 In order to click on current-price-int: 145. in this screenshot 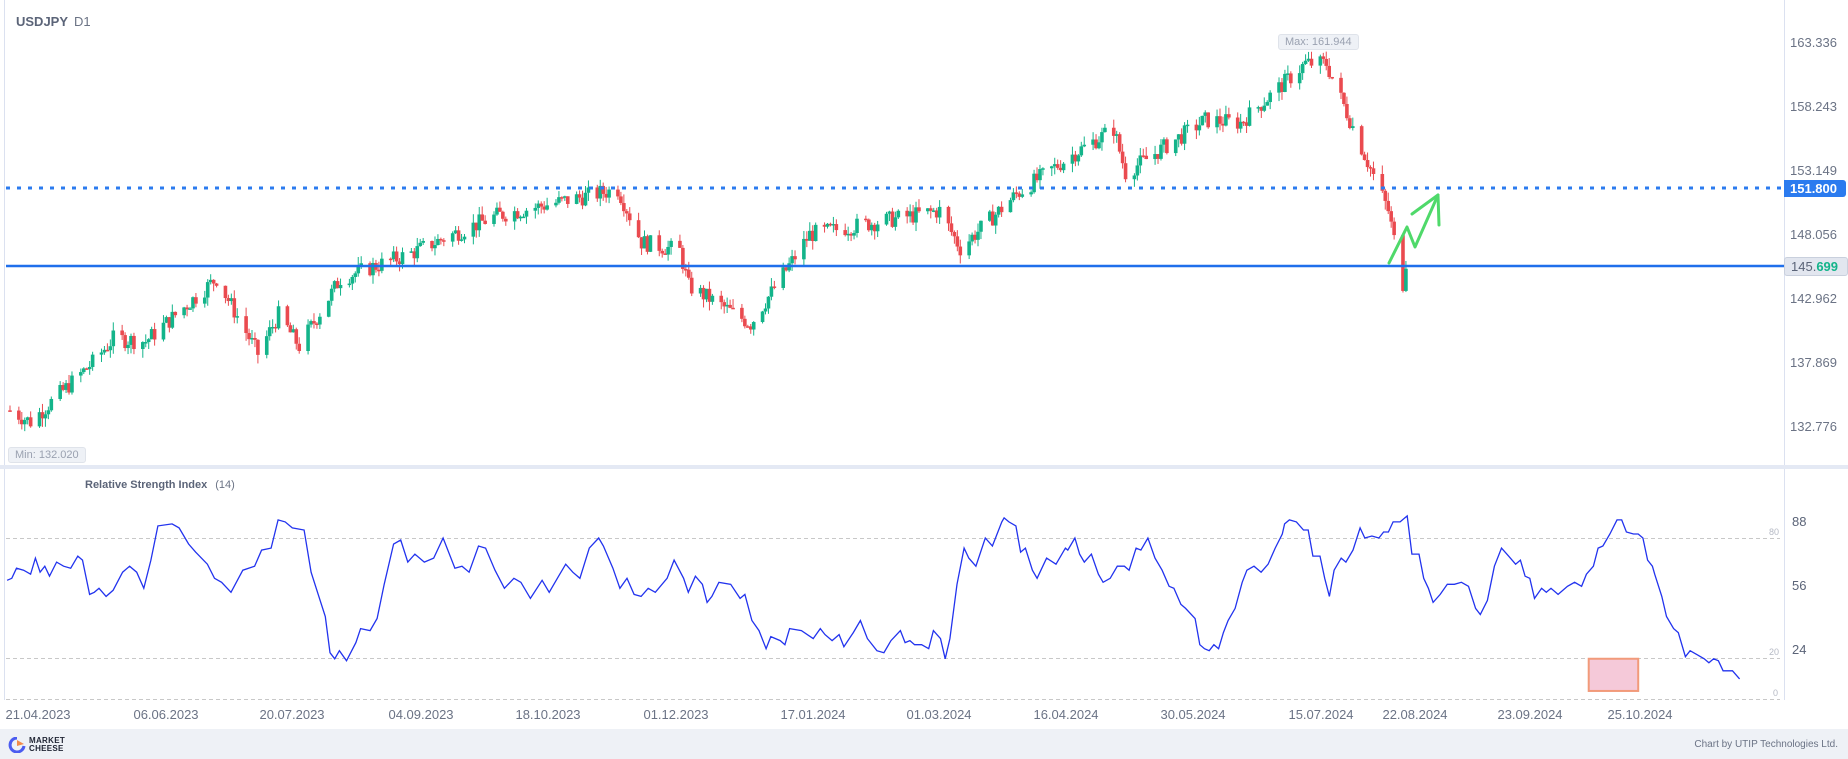, I will do `click(1804, 266)`.